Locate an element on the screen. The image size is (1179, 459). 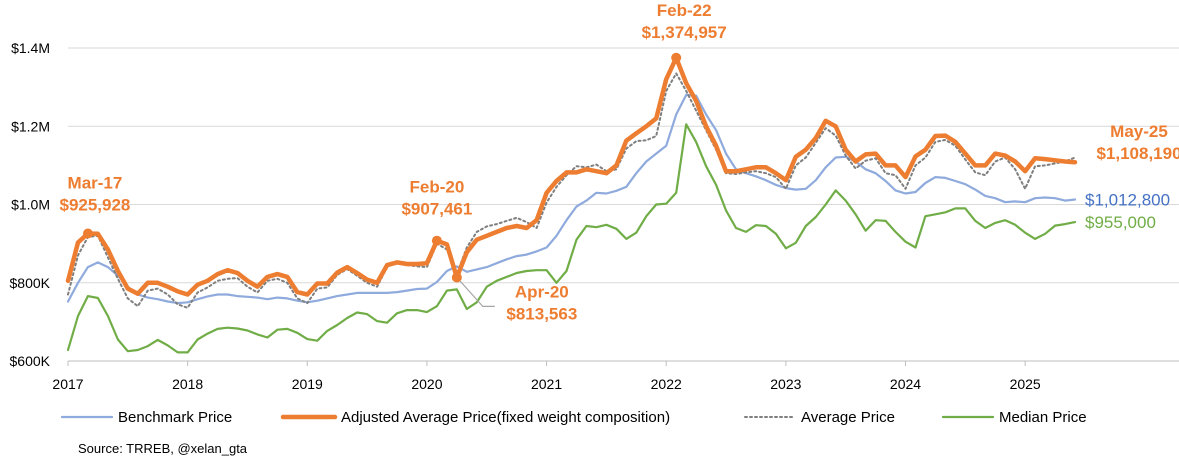
annotation-date: Mar-17 is located at coordinates (95, 182).